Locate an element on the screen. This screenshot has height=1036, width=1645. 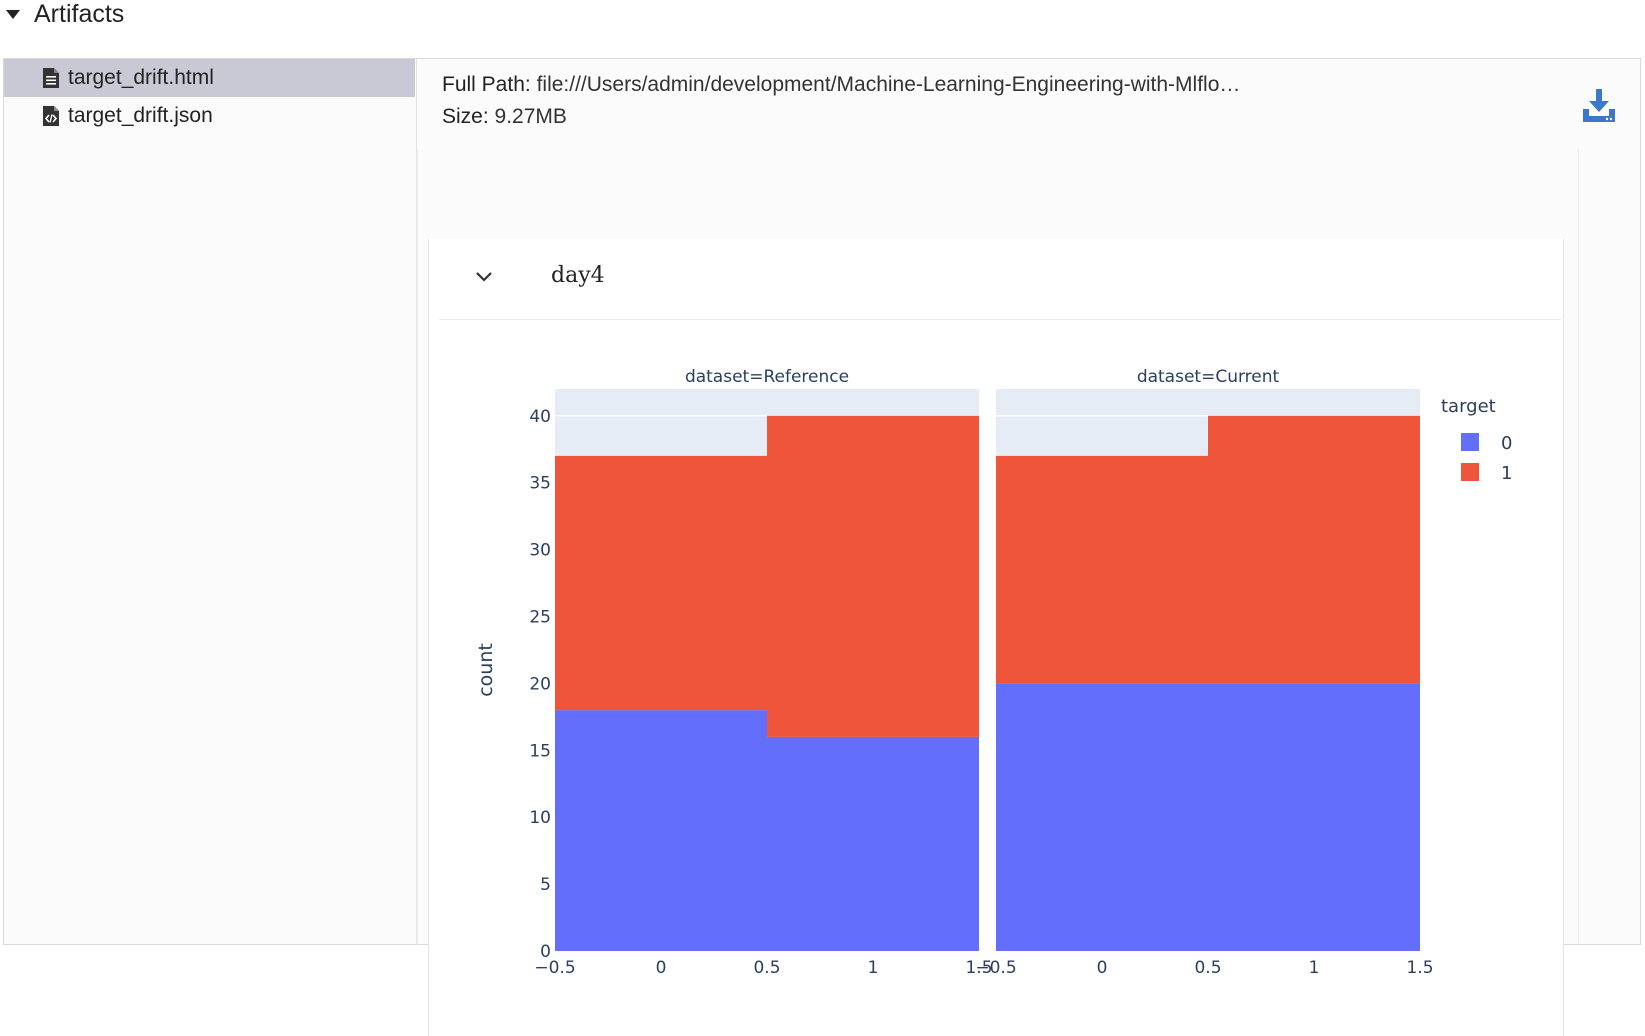
y-tick-label: 40 is located at coordinates (540, 417).